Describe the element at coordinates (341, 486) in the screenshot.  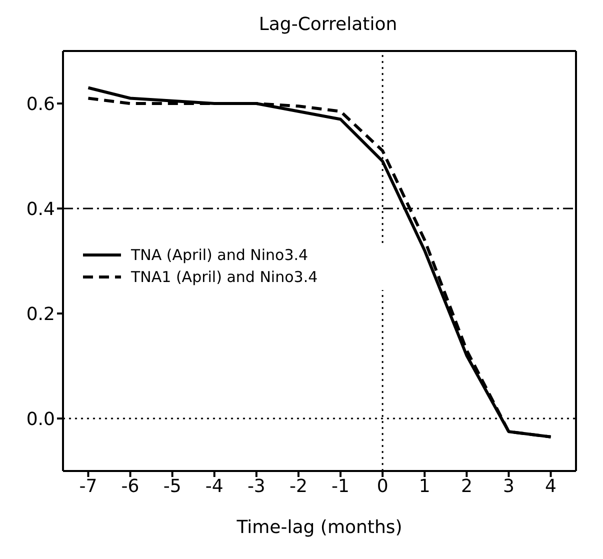
I see `x-tick-label: -1` at that location.